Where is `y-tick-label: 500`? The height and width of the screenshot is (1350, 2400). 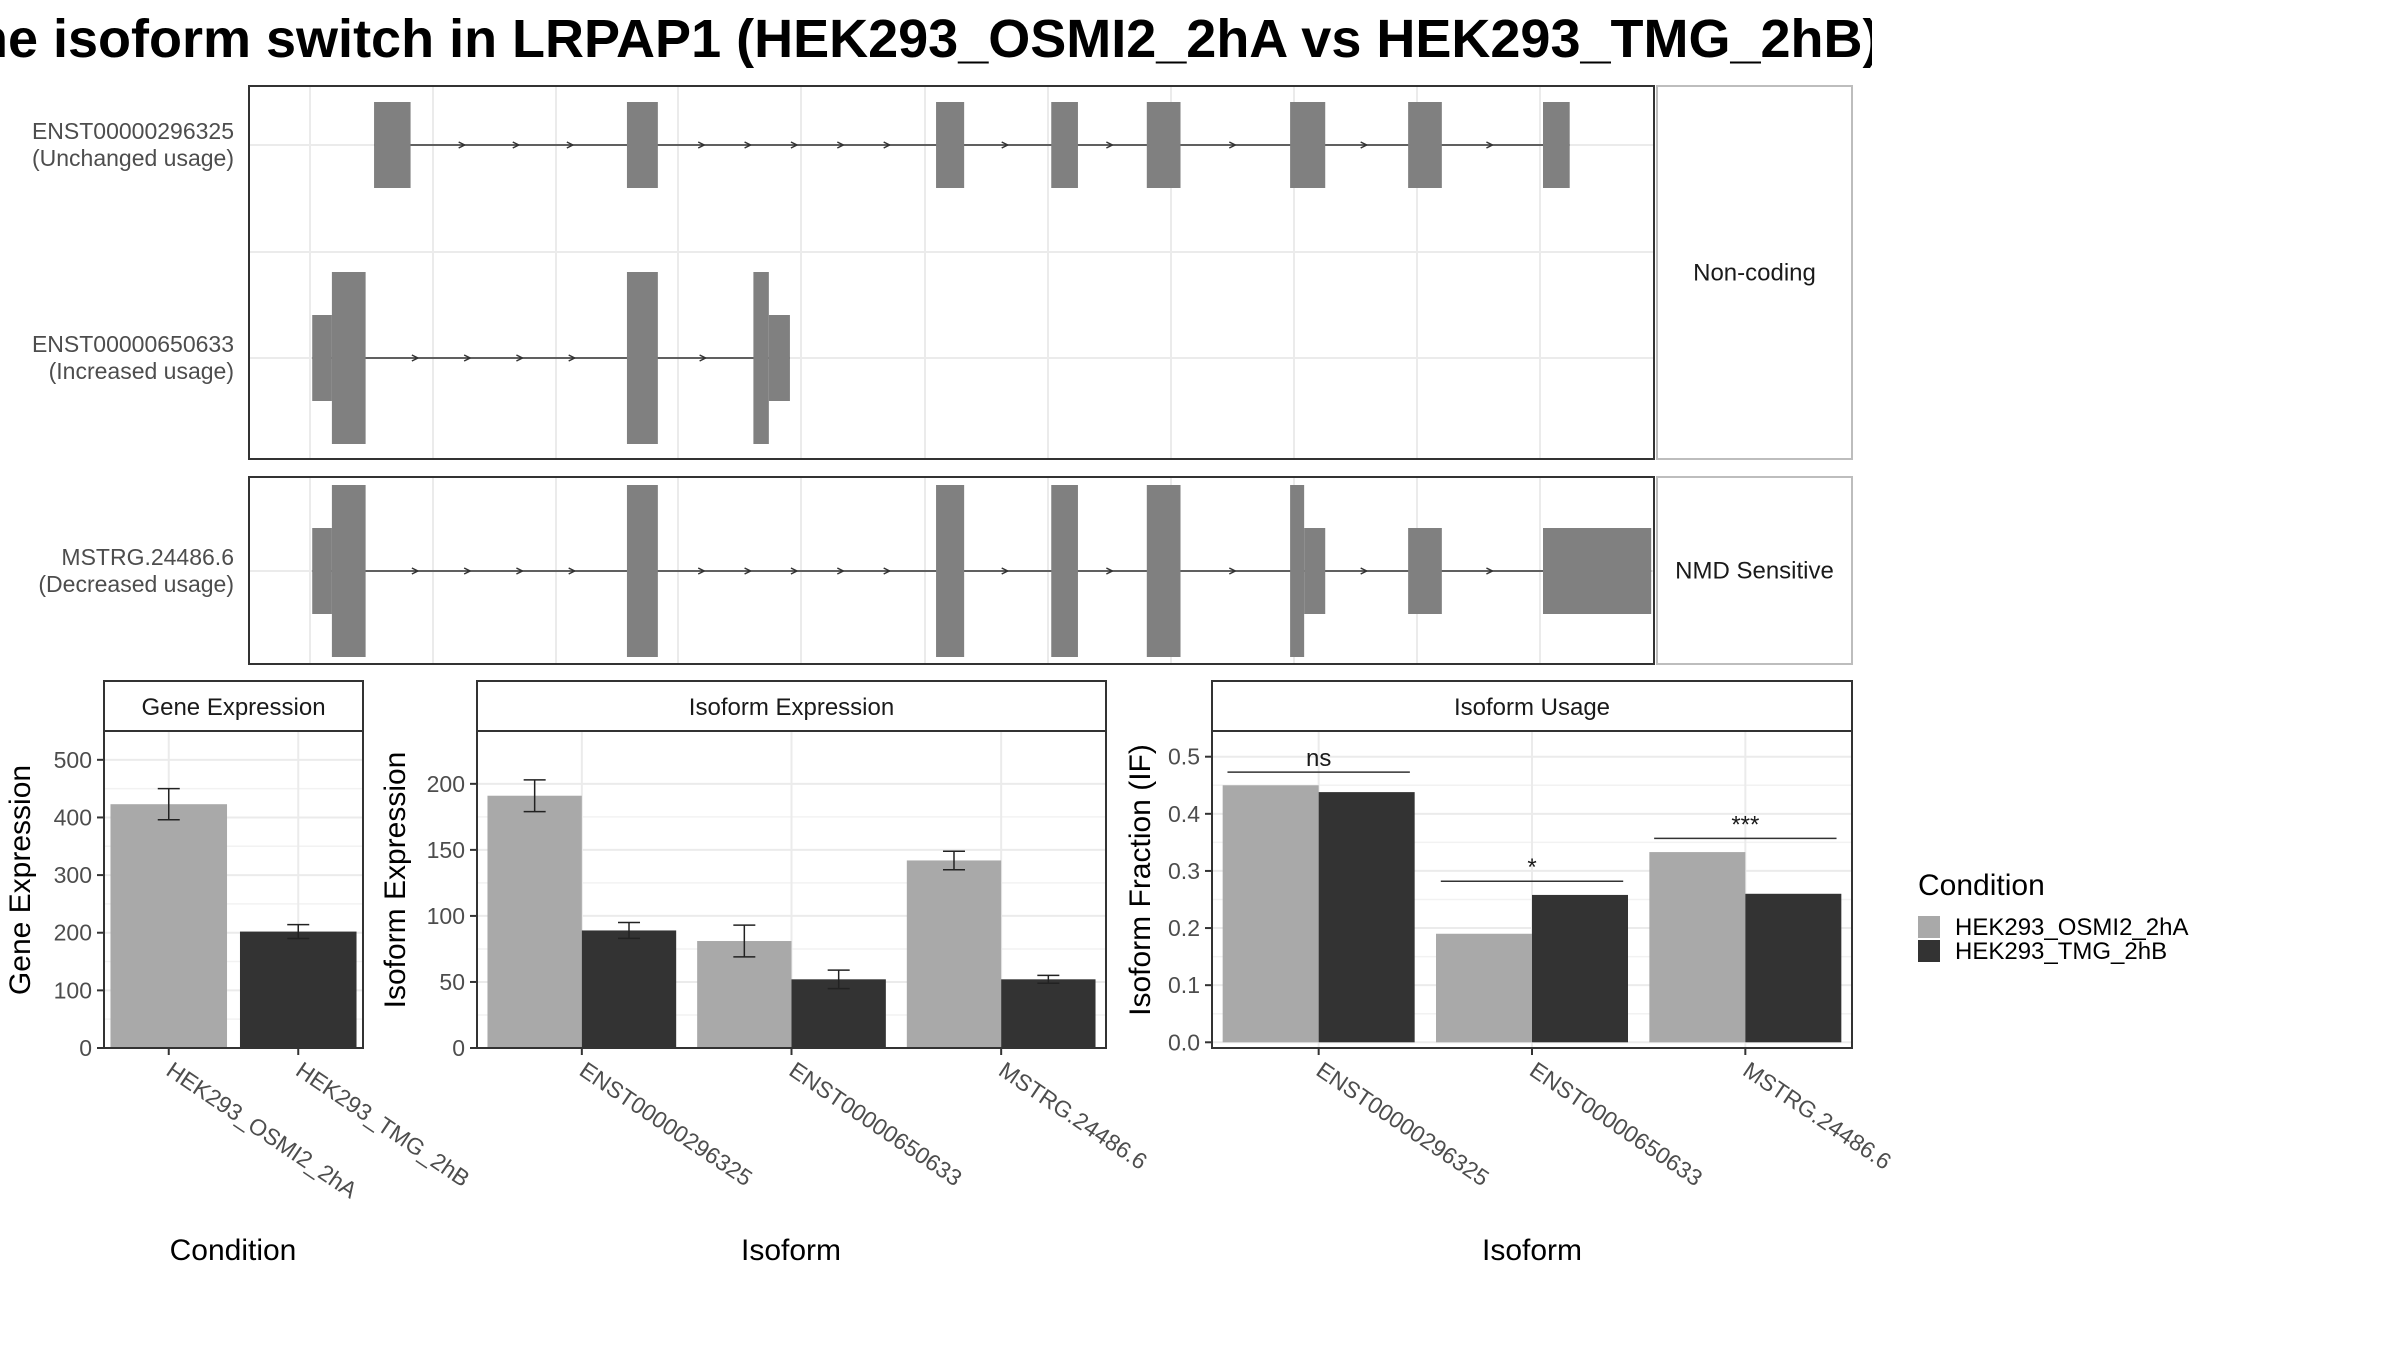 y-tick-label: 500 is located at coordinates (73, 760).